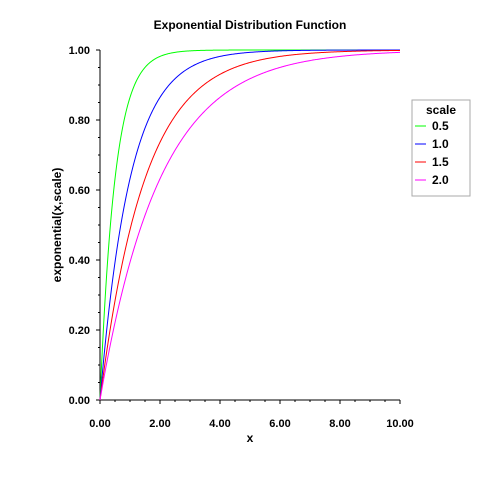  What do you see at coordinates (219, 424) in the screenshot?
I see `x-tick-label: 4.00` at bounding box center [219, 424].